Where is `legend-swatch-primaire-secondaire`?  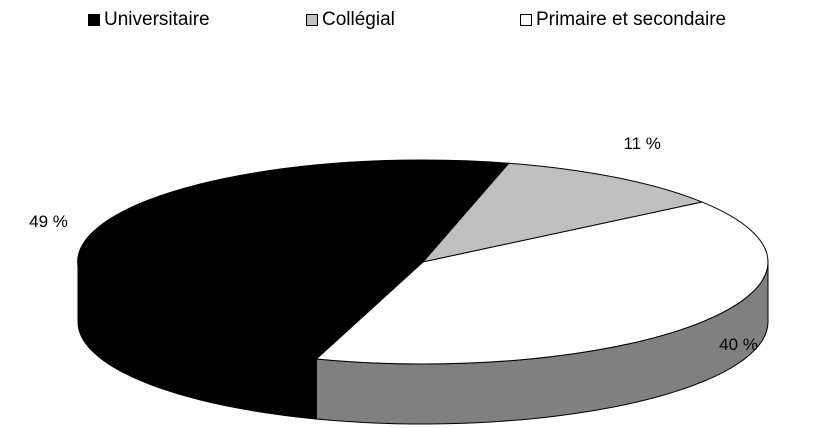 legend-swatch-primaire-secondaire is located at coordinates (526, 20).